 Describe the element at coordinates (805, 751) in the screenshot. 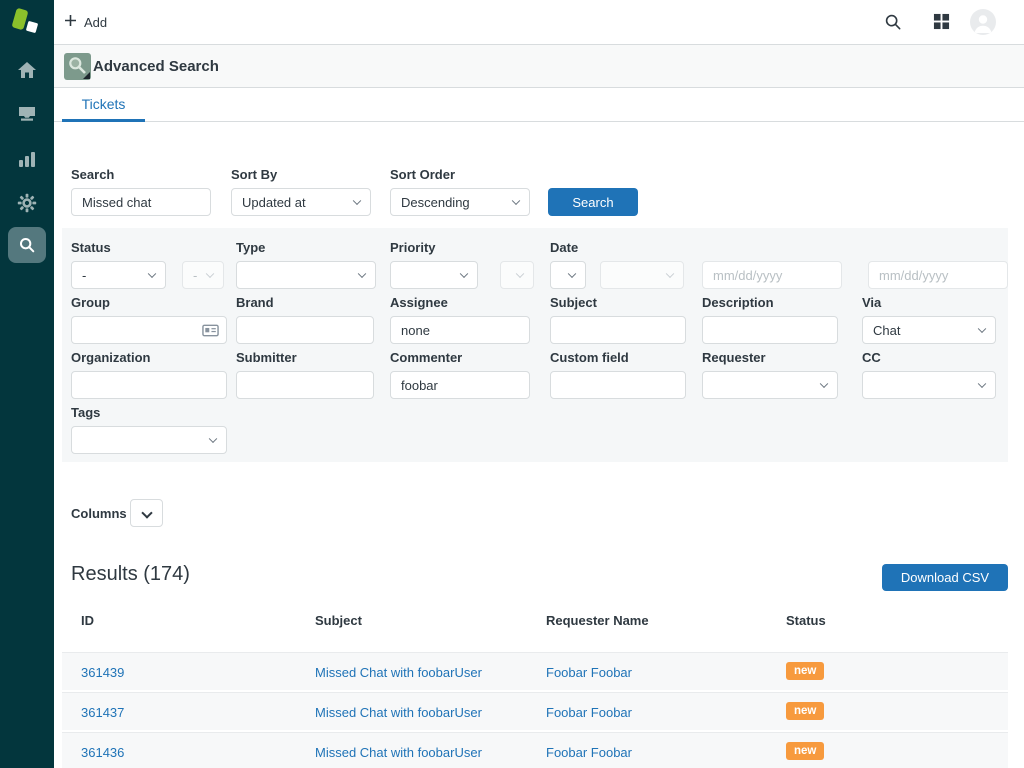

I see `status-badge: new` at that location.